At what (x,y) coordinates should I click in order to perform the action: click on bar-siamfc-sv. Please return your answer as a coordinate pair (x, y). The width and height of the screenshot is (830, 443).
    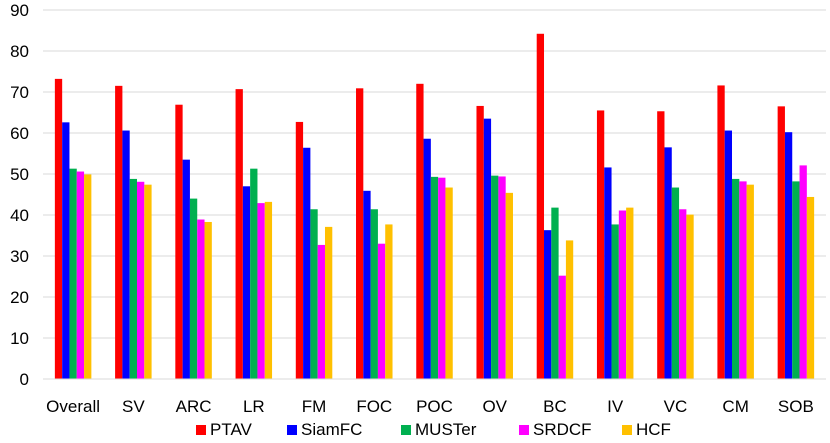
    Looking at the image, I should click on (126, 254).